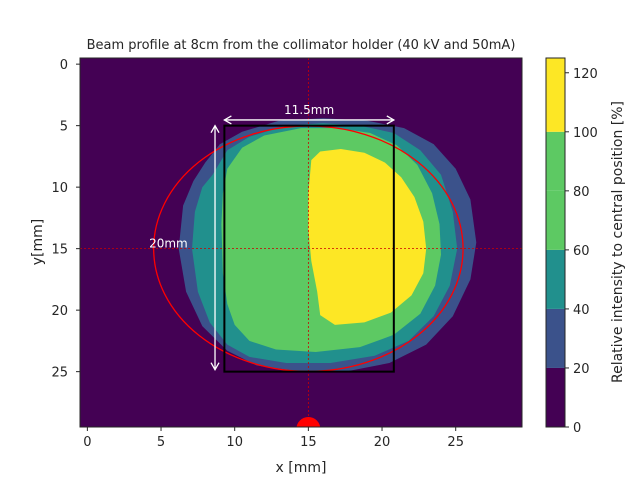 The width and height of the screenshot is (640, 480). What do you see at coordinates (64, 127) in the screenshot?
I see `y-tick-label: 5` at bounding box center [64, 127].